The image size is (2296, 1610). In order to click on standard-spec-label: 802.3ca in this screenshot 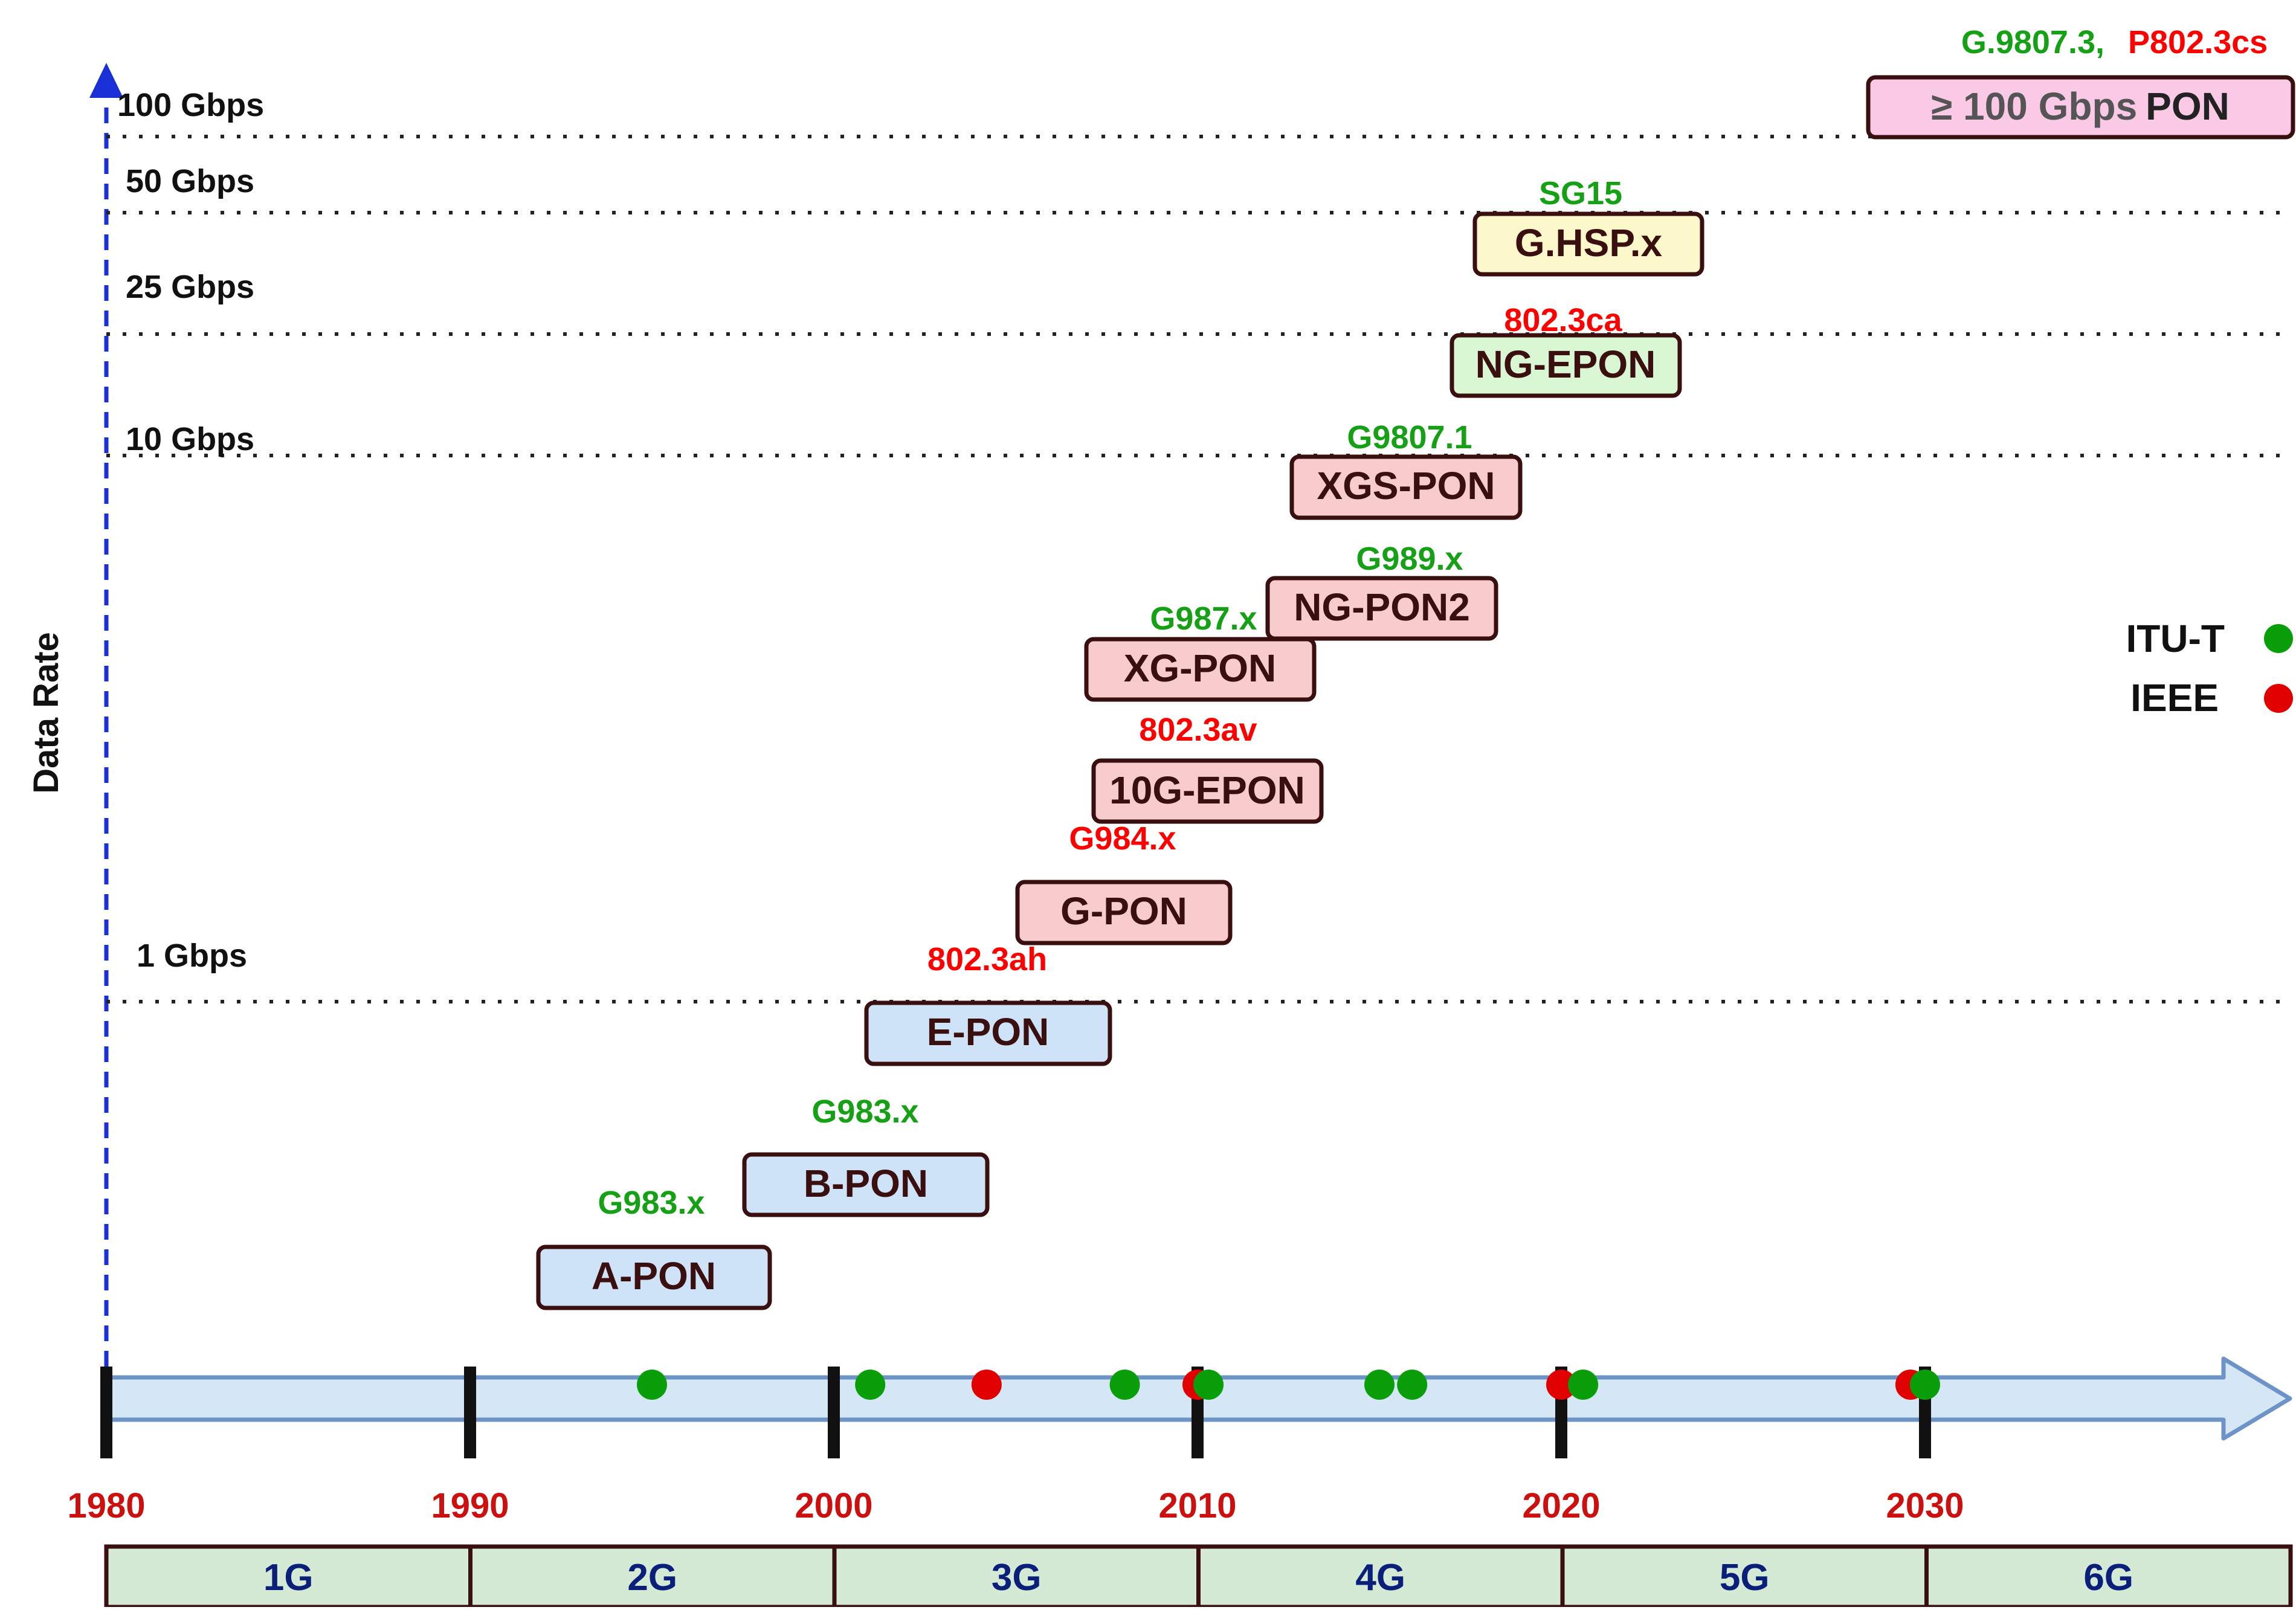, I will do `click(1563, 320)`.